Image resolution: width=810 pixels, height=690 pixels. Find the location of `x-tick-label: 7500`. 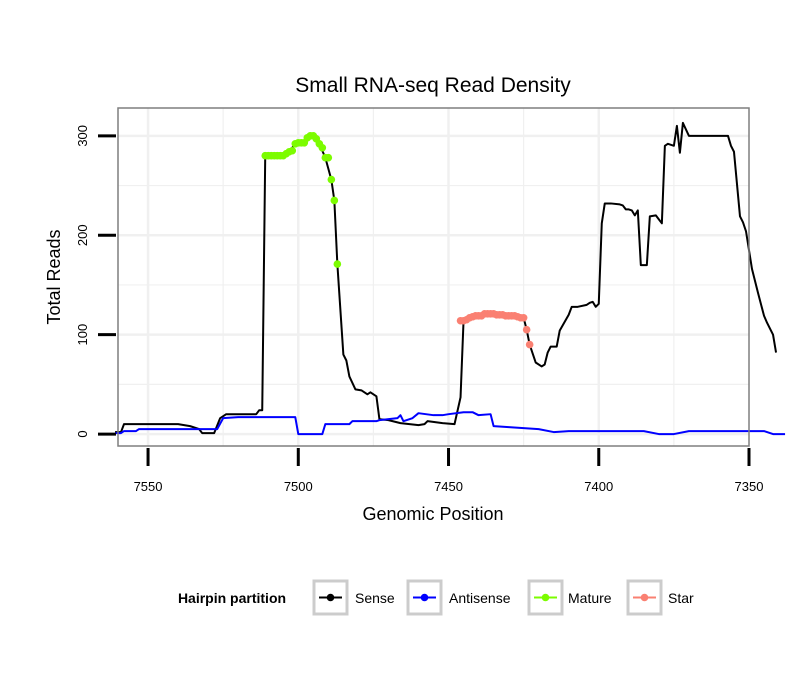

x-tick-label: 7500 is located at coordinates (298, 486).